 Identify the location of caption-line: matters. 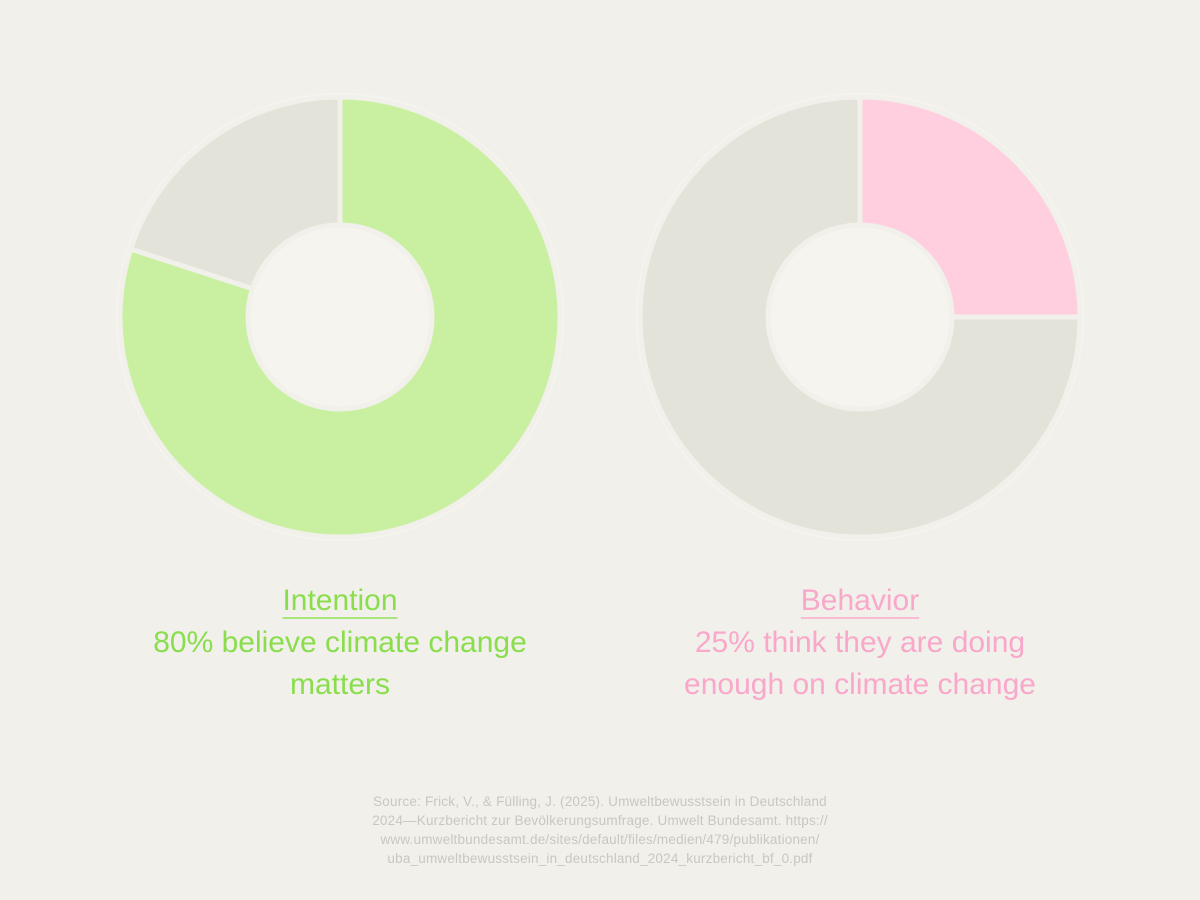
(339, 684).